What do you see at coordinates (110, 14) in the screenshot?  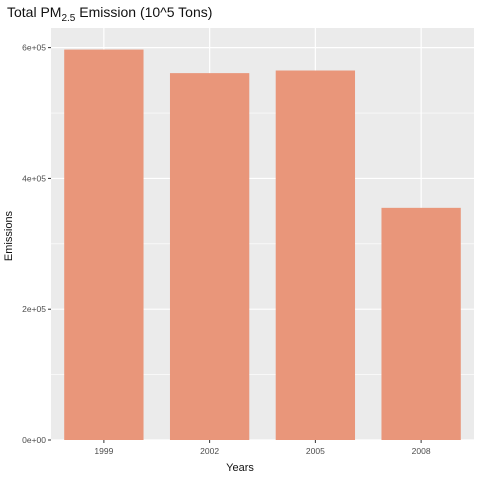 I see `chart-title: Total PM2.5 Emission (10^5 Tons)` at bounding box center [110, 14].